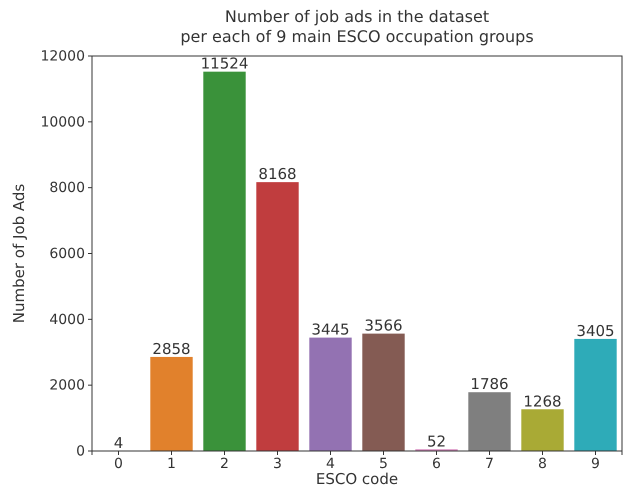  What do you see at coordinates (80, 451) in the screenshot?
I see `y-tick-label: 0` at bounding box center [80, 451].